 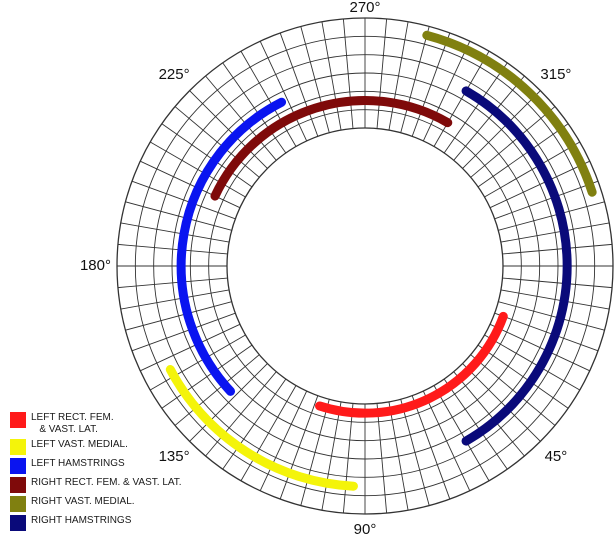 What do you see at coordinates (72, 423) in the screenshot?
I see `legend-label: LEFT RECT. FEM. & VAST. LAT.` at bounding box center [72, 423].